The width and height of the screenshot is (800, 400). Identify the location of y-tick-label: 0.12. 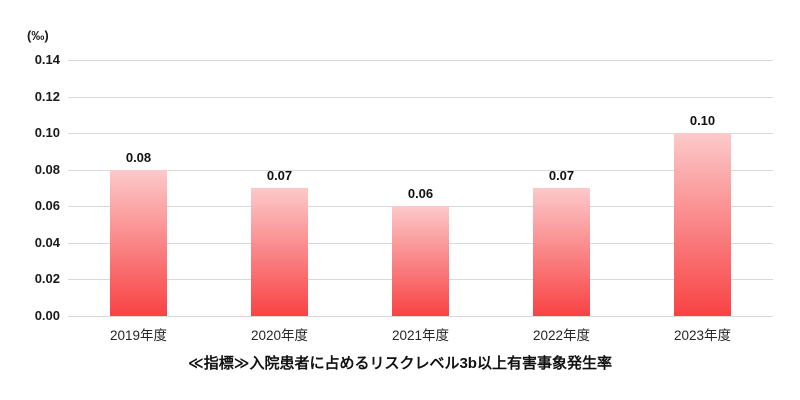
(47, 96).